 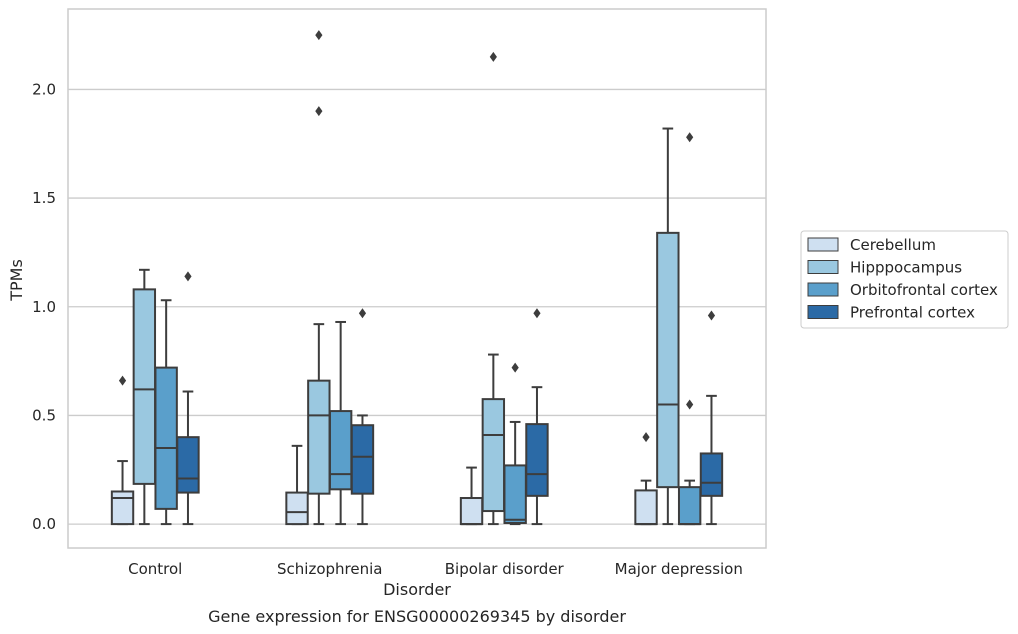 I want to click on legend-label: Orbitofrontal cortex, so click(x=924, y=290).